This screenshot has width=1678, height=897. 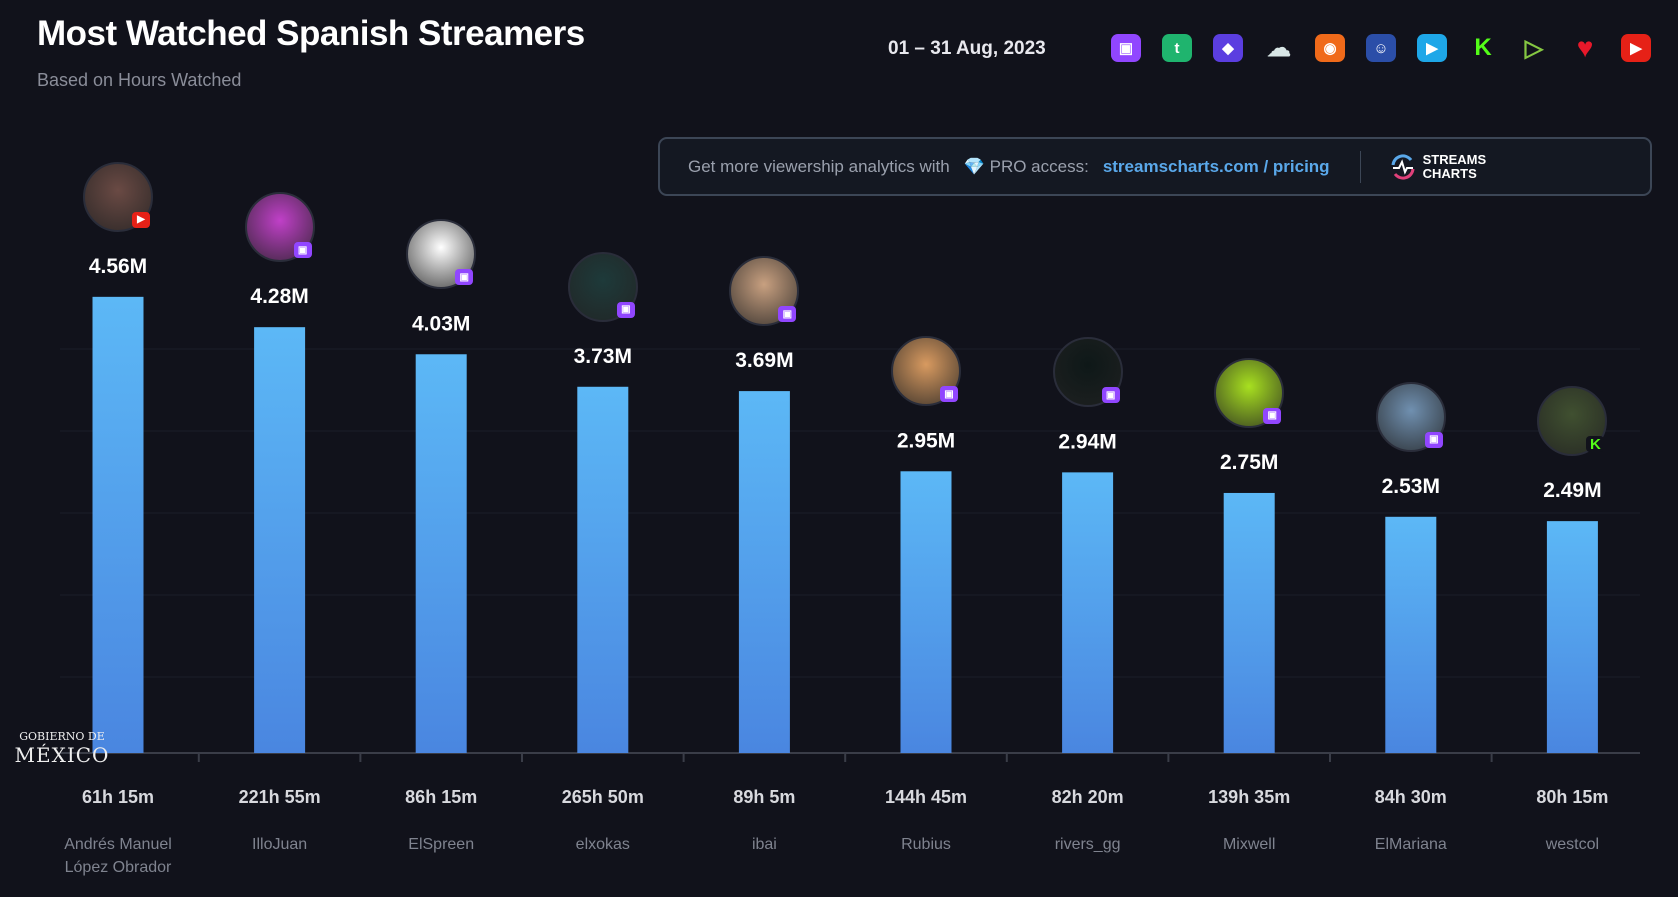 I want to click on airtime-label: 82h 20m, so click(x=1088, y=797).